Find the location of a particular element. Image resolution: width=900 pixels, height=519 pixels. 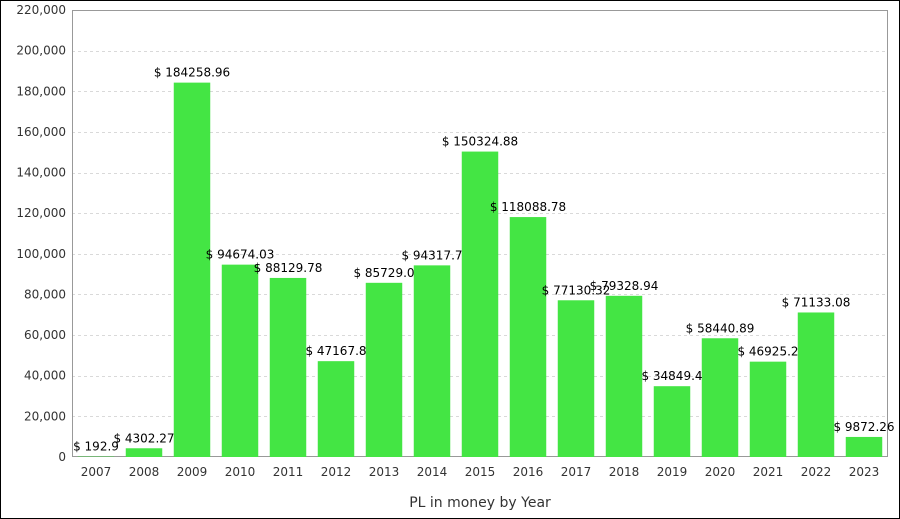

x-tick-label: 2008 is located at coordinates (144, 472).